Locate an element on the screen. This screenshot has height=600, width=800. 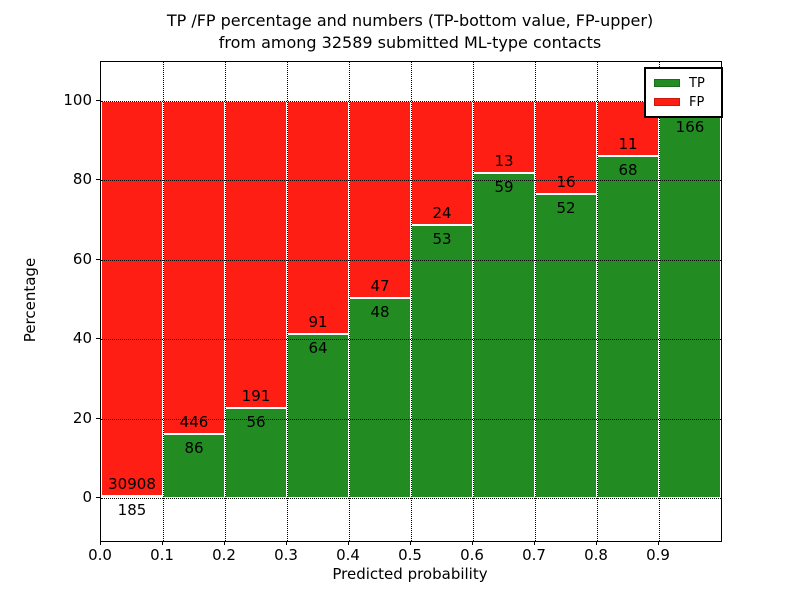
y-tick-label: 20 is located at coordinates (82, 417).